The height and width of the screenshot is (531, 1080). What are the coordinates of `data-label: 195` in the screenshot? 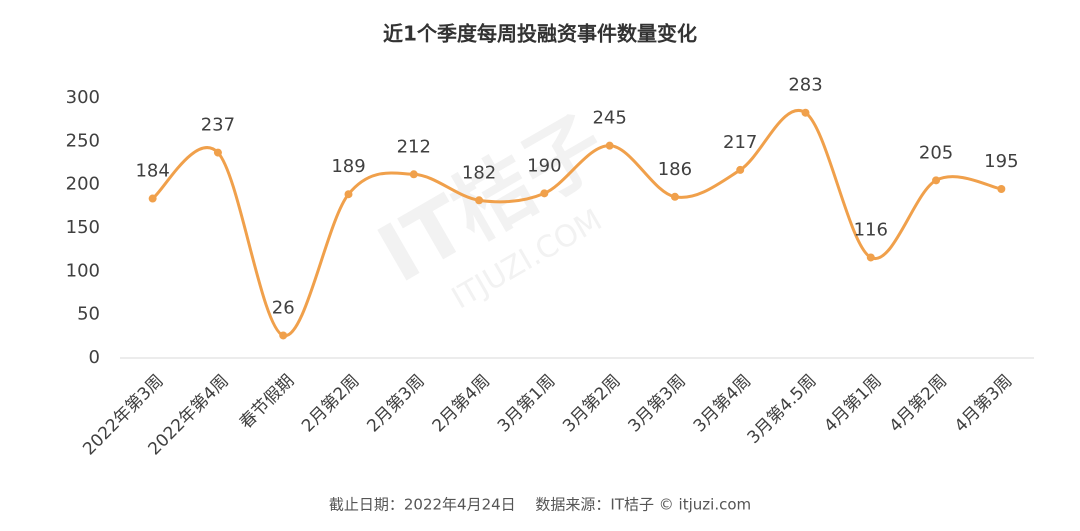 It's located at (1001, 161).